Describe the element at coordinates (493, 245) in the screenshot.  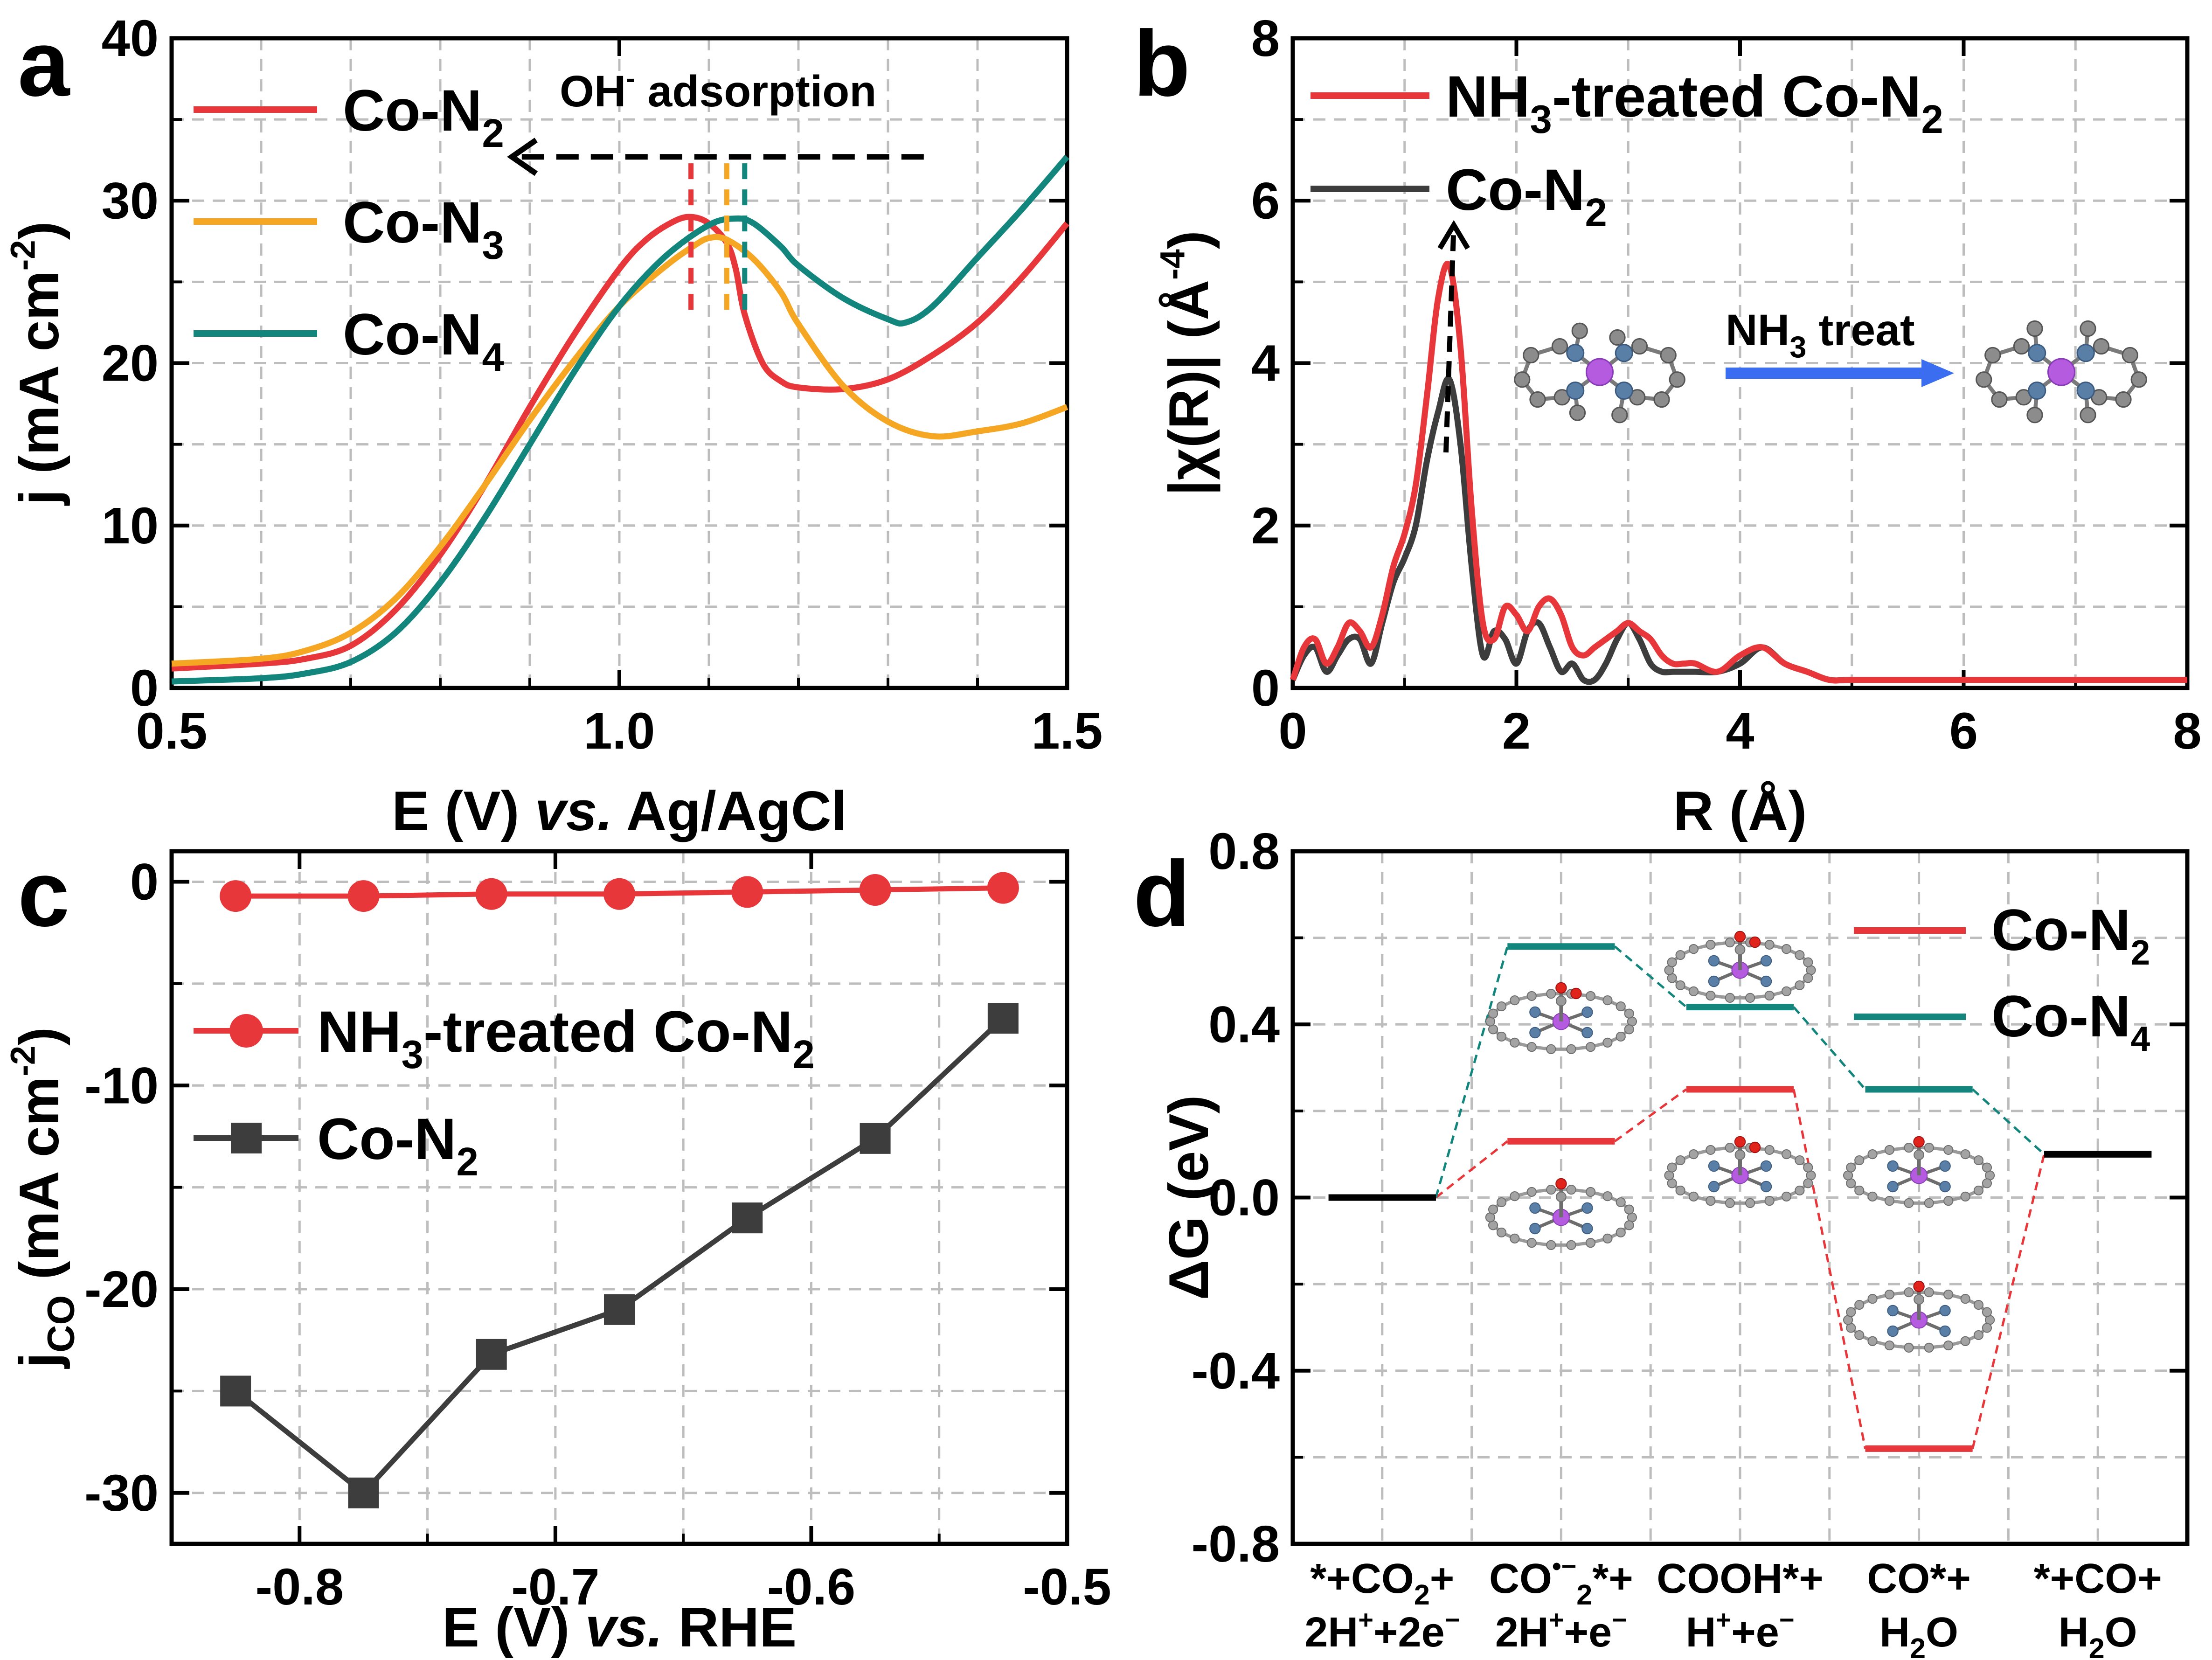
I see `legend-label-part: 3` at that location.